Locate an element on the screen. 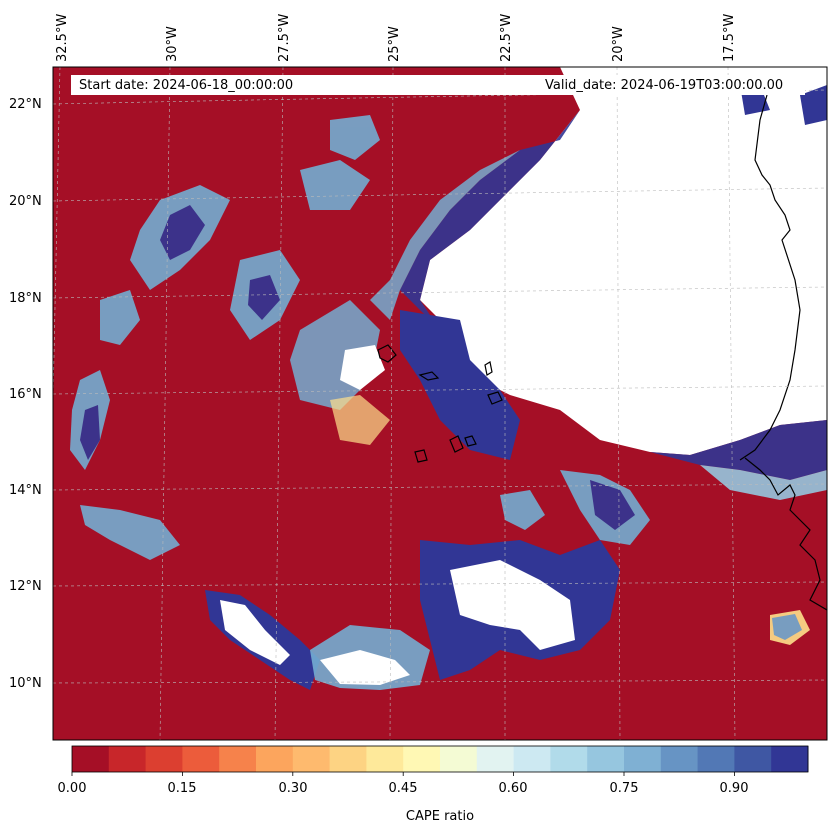  colorbar-tick-label: 0.15 is located at coordinates (182, 788).